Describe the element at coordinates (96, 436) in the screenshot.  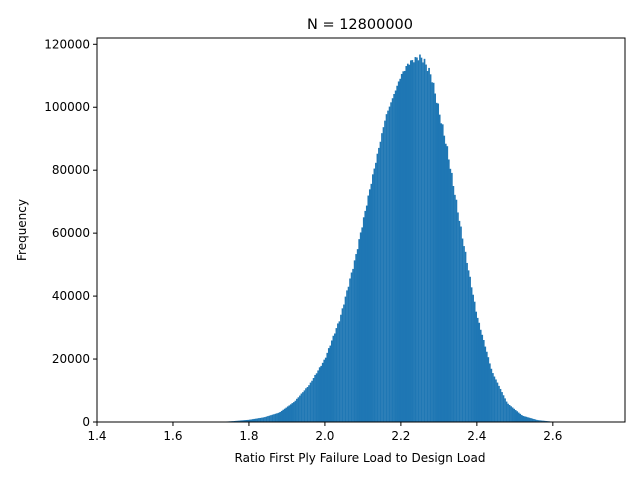
I see `x-tick-label: 1.4` at that location.